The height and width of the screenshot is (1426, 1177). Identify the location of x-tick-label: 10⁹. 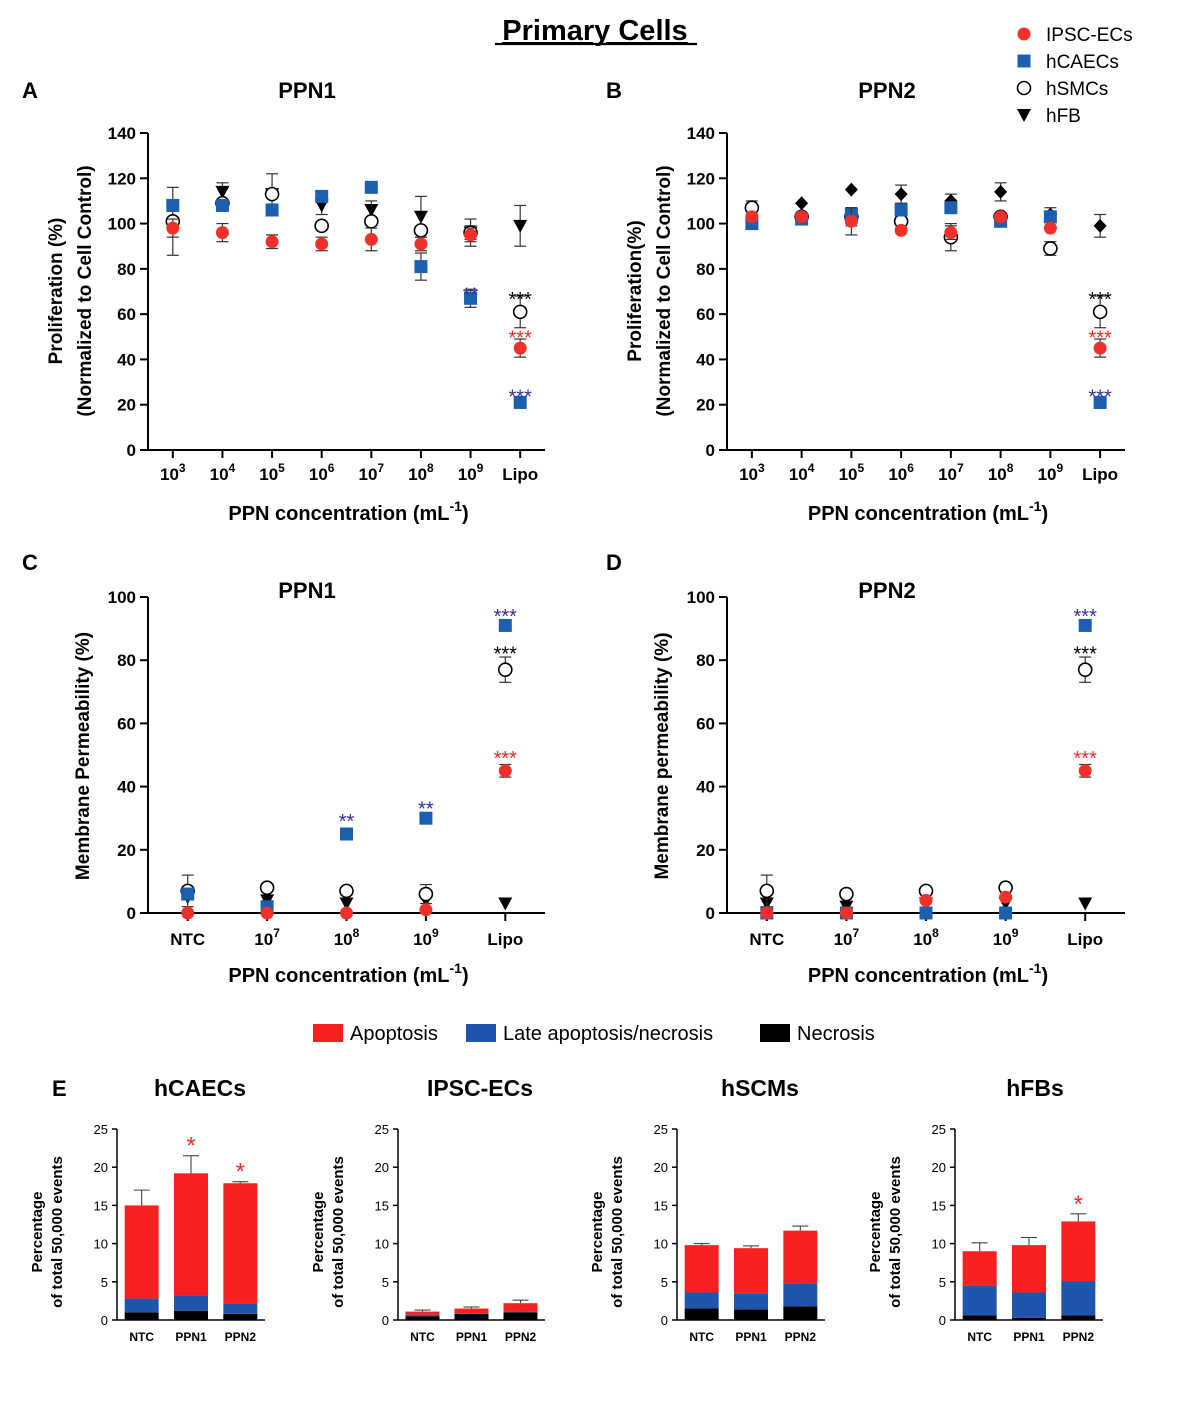
(426, 937).